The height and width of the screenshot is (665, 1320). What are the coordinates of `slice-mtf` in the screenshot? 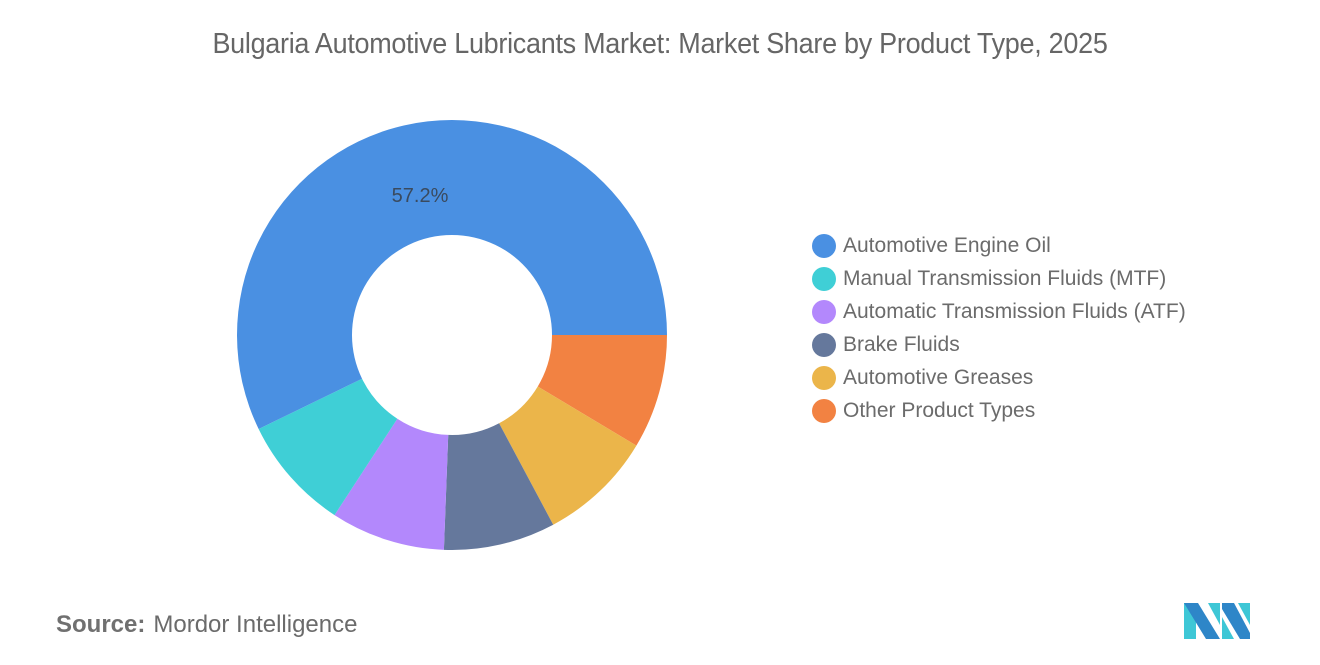 It's located at (328, 447).